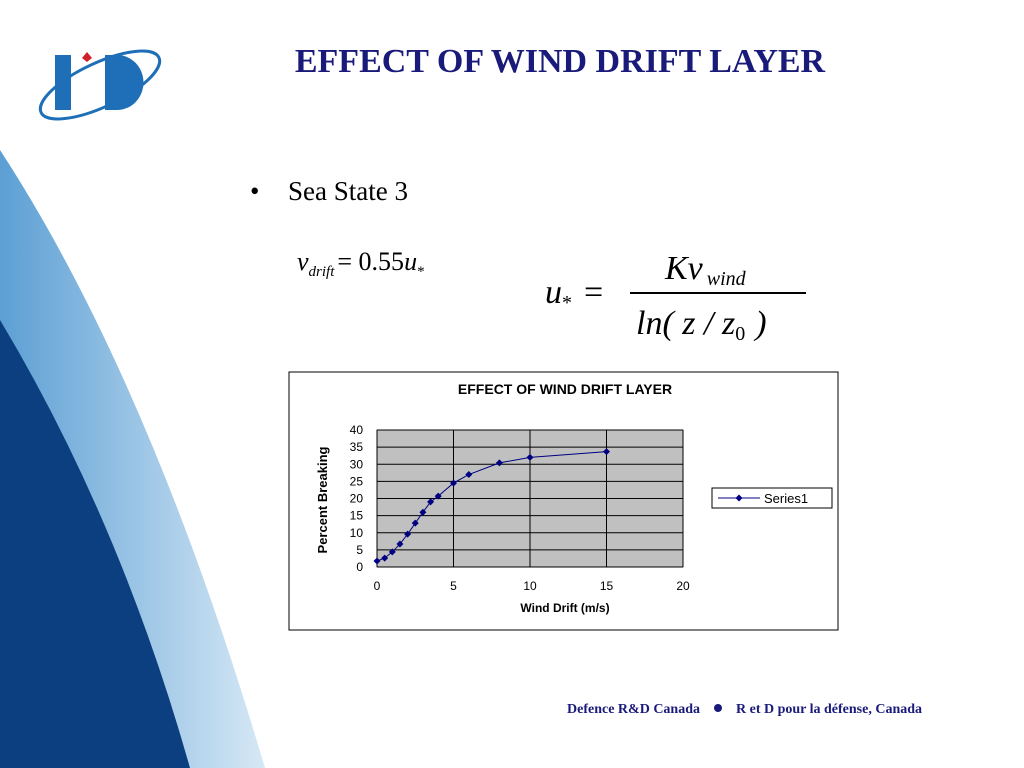 Image resolution: width=1024 pixels, height=768 pixels. I want to click on y-axis-label: Percent Breaking, so click(322, 499).